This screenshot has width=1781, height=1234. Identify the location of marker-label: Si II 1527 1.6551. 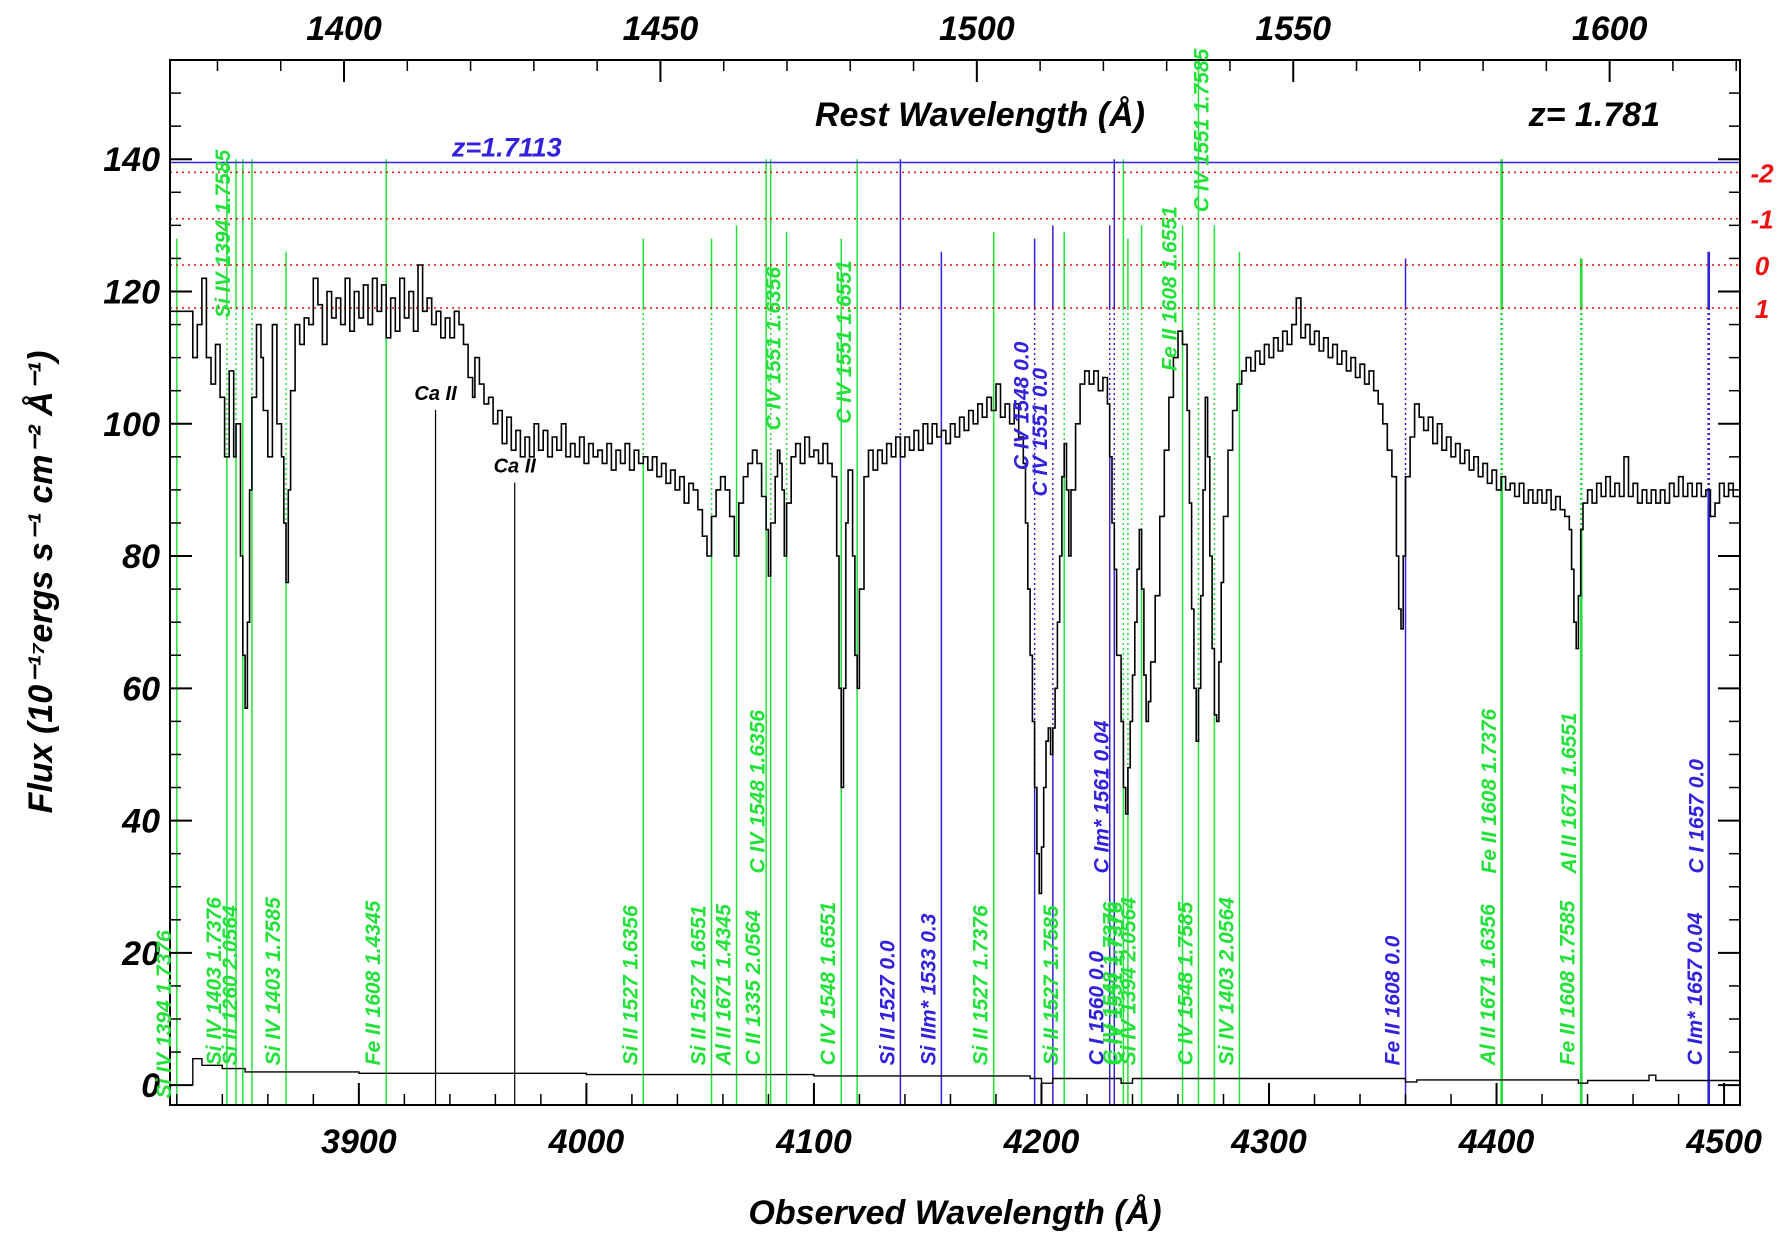
(699, 985).